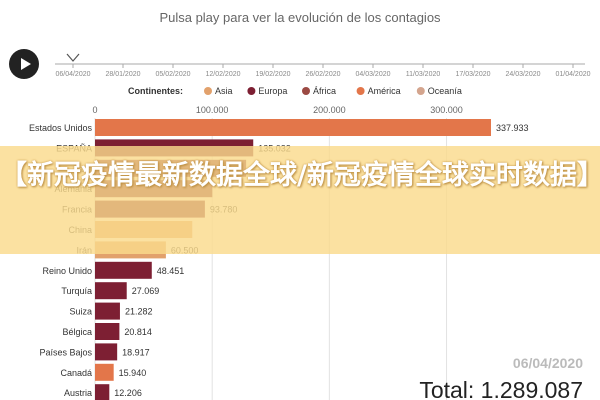 Image resolution: width=600 pixels, height=400 pixels. Describe the element at coordinates (272, 91) in the screenshot. I see `legend-entry: Europa` at that location.